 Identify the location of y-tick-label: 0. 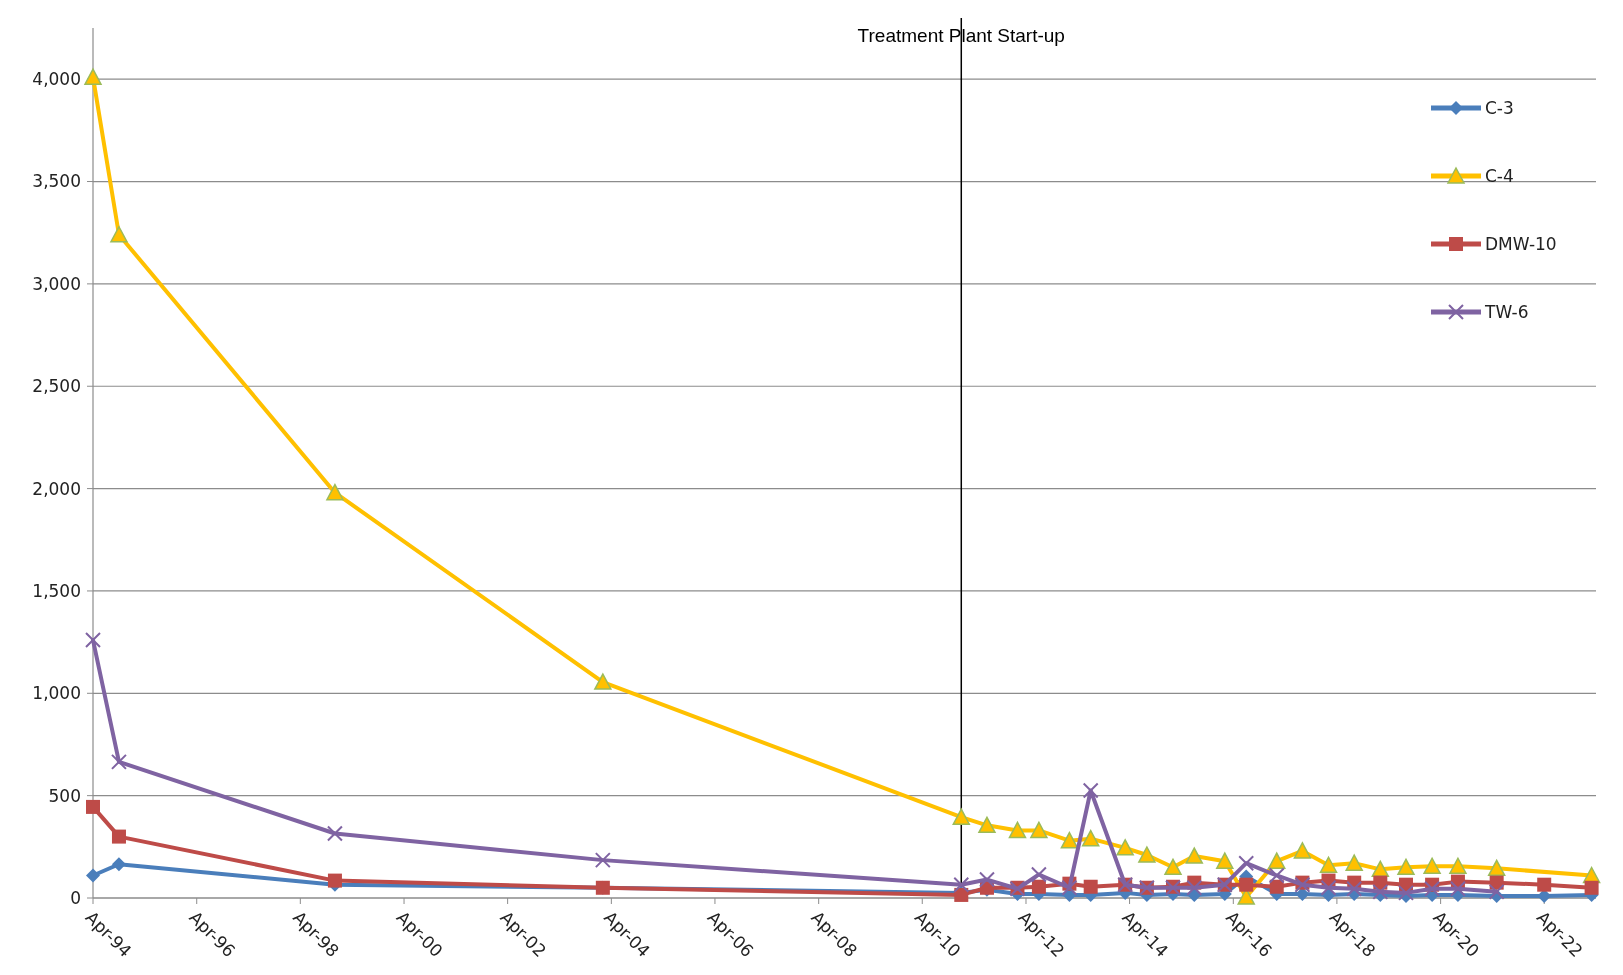
(75, 897).